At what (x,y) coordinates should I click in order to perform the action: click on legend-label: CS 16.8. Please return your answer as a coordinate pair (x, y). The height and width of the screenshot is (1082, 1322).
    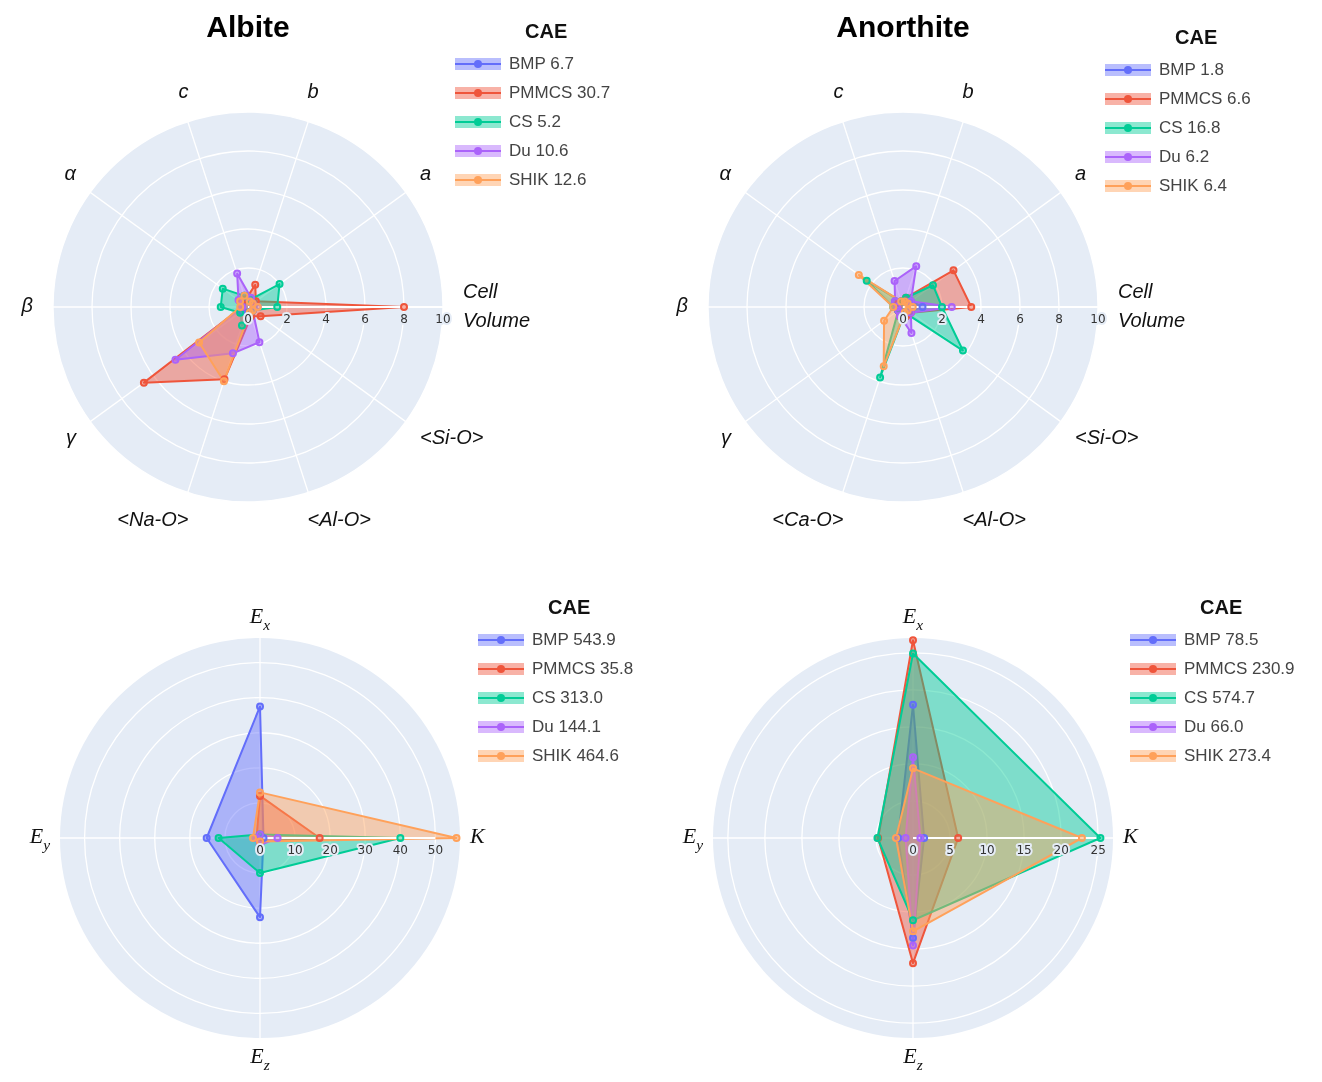
    Looking at the image, I should click on (1190, 127).